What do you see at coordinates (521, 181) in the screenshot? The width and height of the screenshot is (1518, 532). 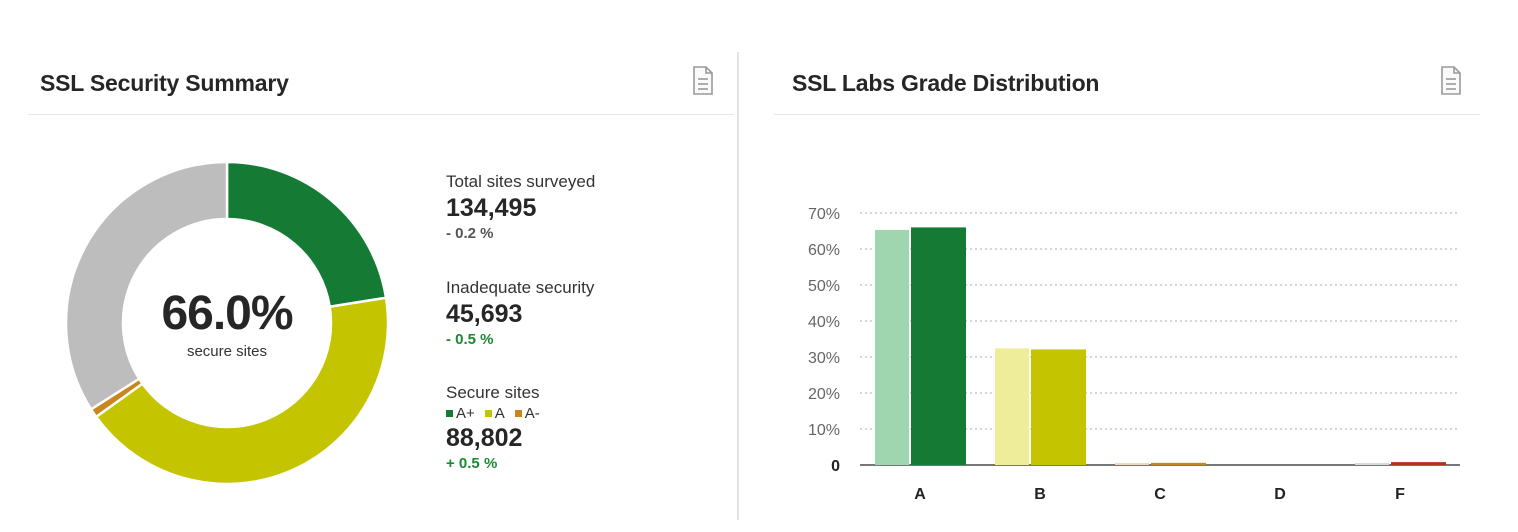 I see `stat-label: Total sites surveyed` at bounding box center [521, 181].